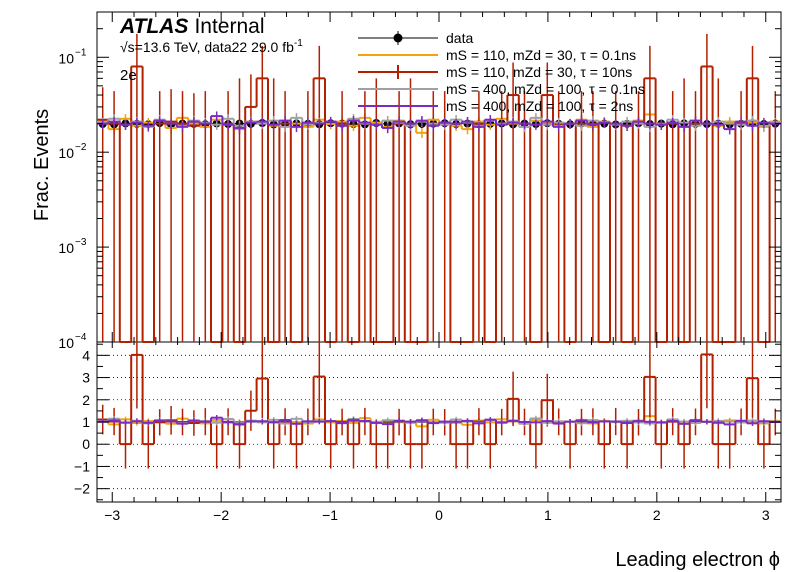  What do you see at coordinates (81, 337) in the screenshot?
I see `y-tick-label-exp: −4` at bounding box center [81, 337].